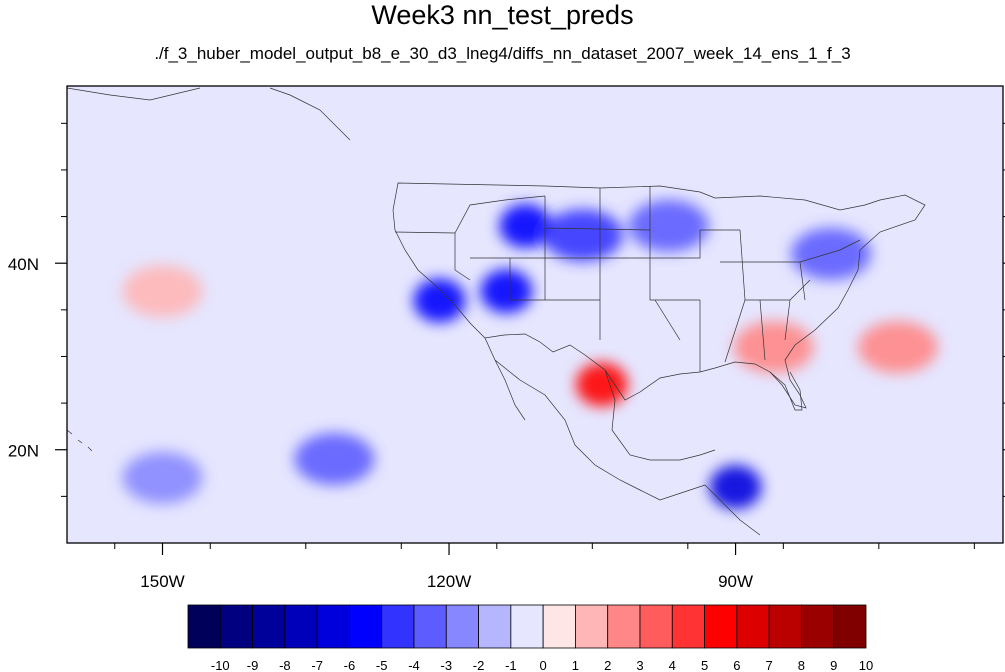 This screenshot has width=1005, height=672. Describe the element at coordinates (23, 451) in the screenshot. I see `lat-tick-label: 20N` at that location.